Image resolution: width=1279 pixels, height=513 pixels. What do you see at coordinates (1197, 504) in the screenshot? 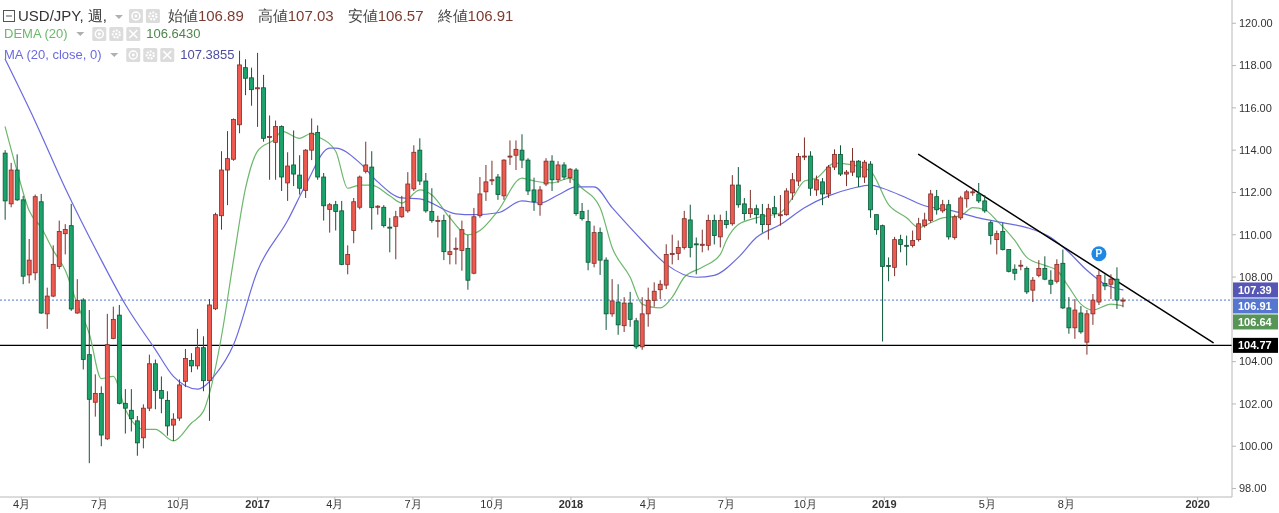
I see `x-tick-label: 2020` at bounding box center [1197, 504].